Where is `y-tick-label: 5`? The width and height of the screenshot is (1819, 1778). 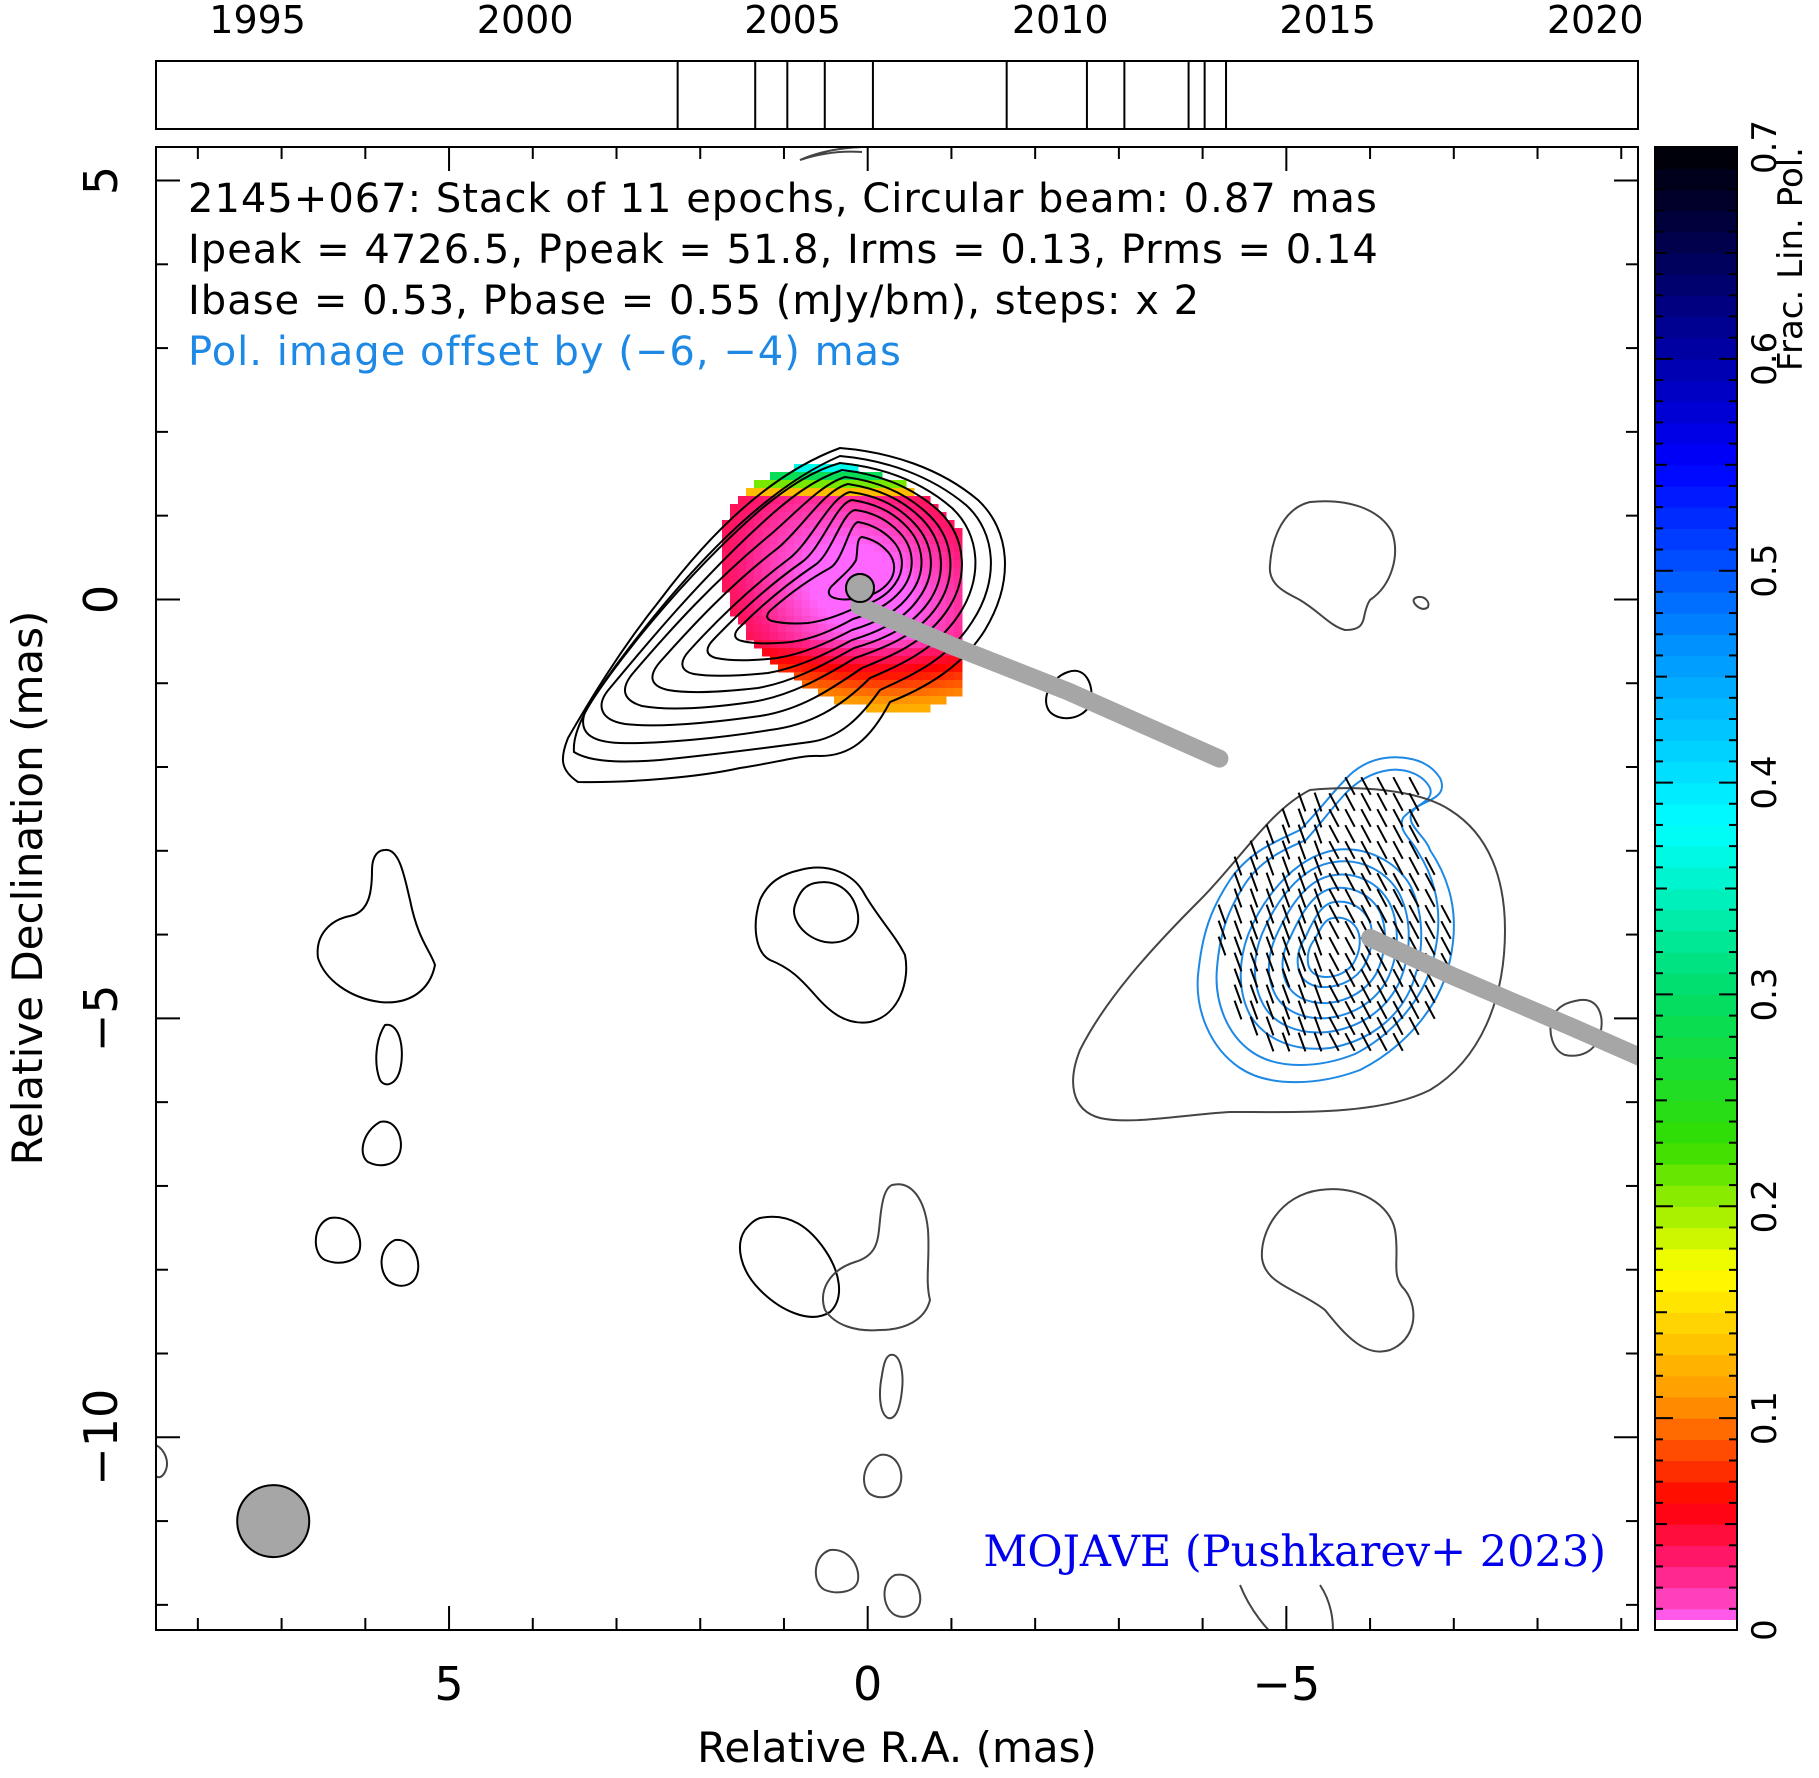
y-tick-label: 5 is located at coordinates (101, 180).